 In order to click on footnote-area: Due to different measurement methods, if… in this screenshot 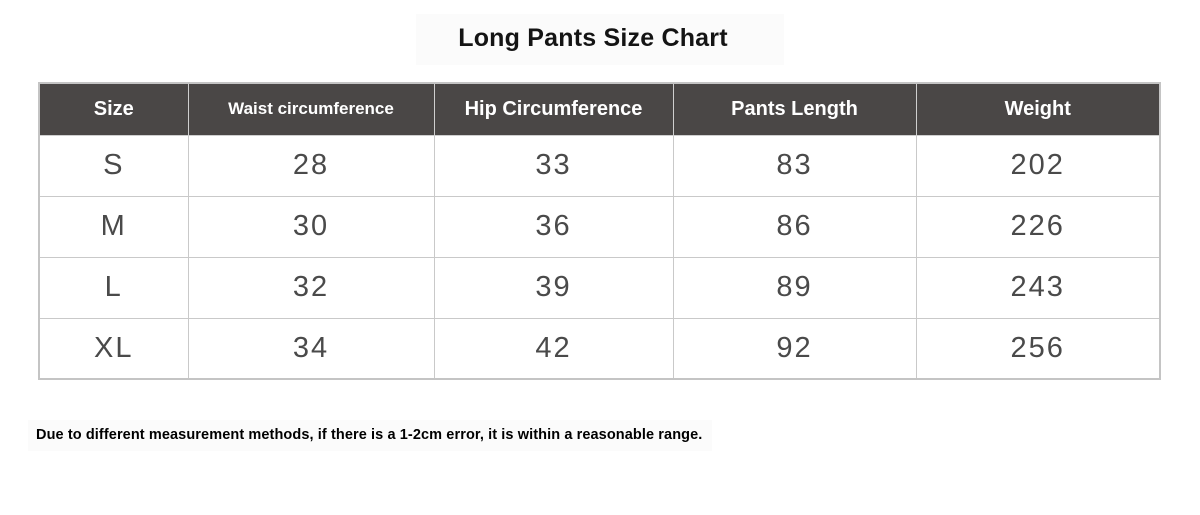, I will do `click(370, 435)`.